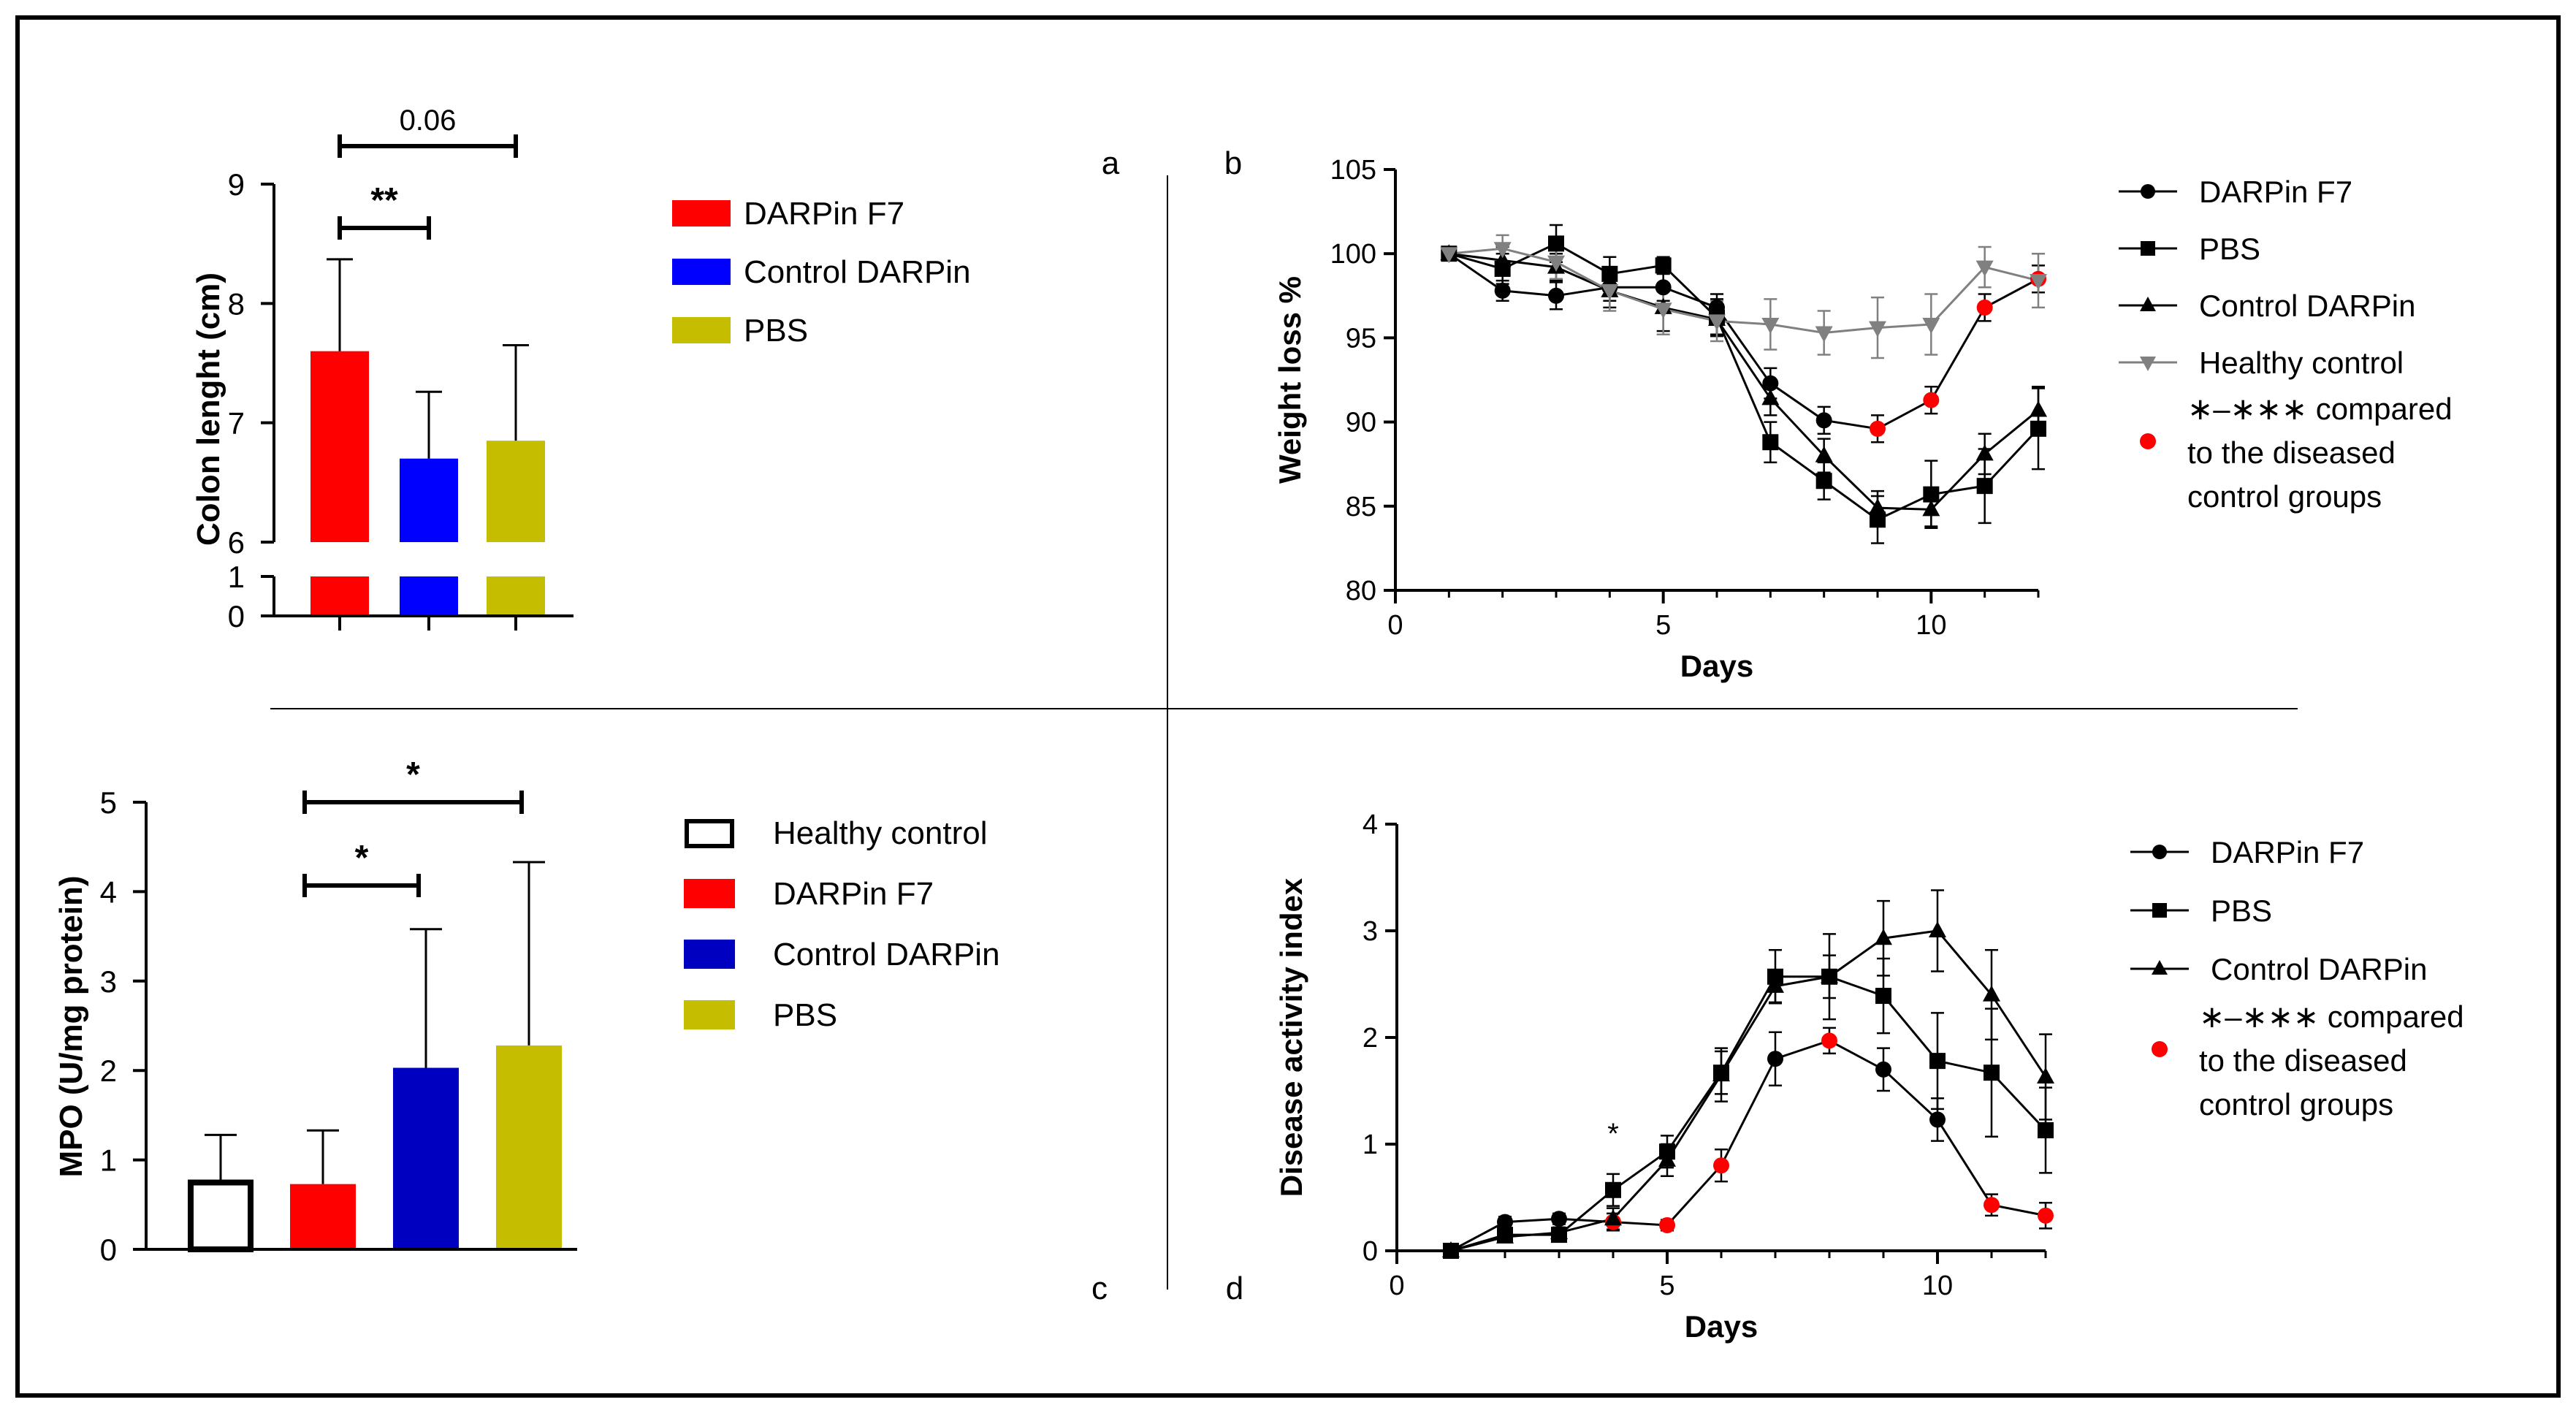 The image size is (2576, 1413). Describe the element at coordinates (1397, 1286) in the screenshot. I see `x-tick-label-0: 0` at that location.